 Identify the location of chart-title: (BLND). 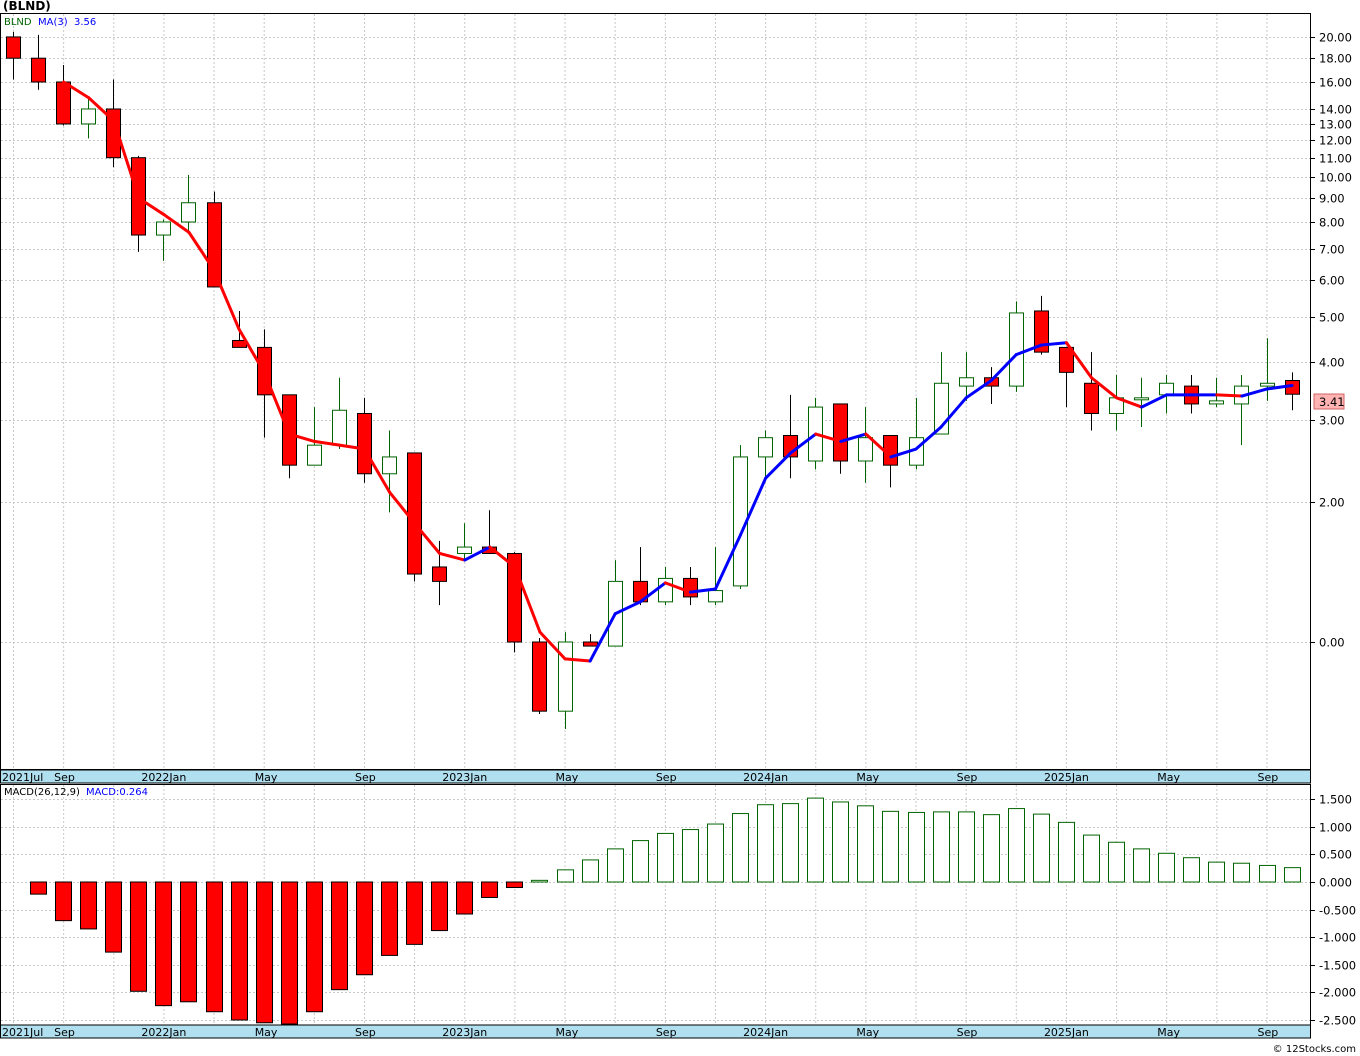
(27, 6).